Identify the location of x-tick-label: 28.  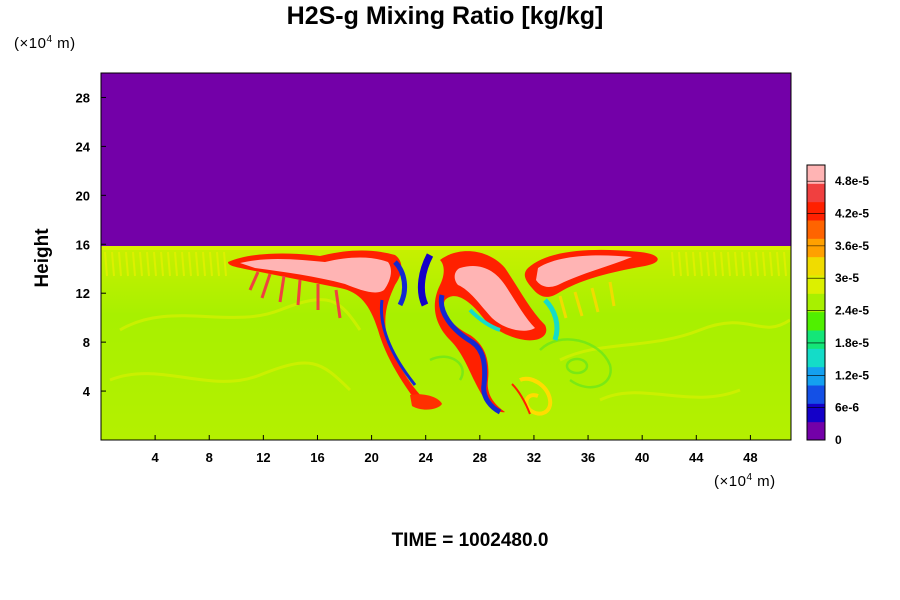
(480, 457).